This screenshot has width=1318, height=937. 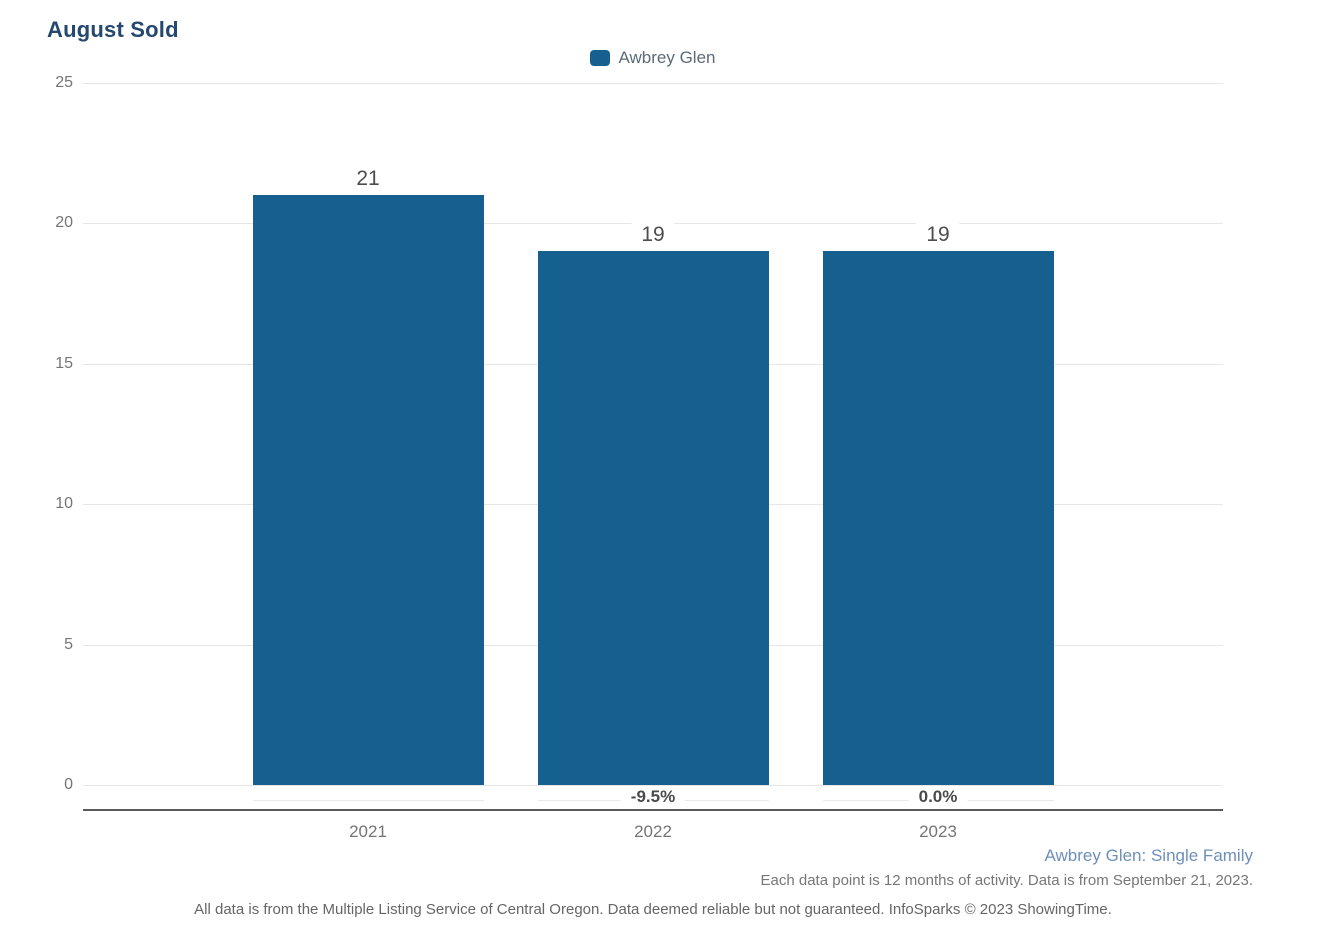 What do you see at coordinates (938, 831) in the screenshot?
I see `x-axis-label-2023: 2023` at bounding box center [938, 831].